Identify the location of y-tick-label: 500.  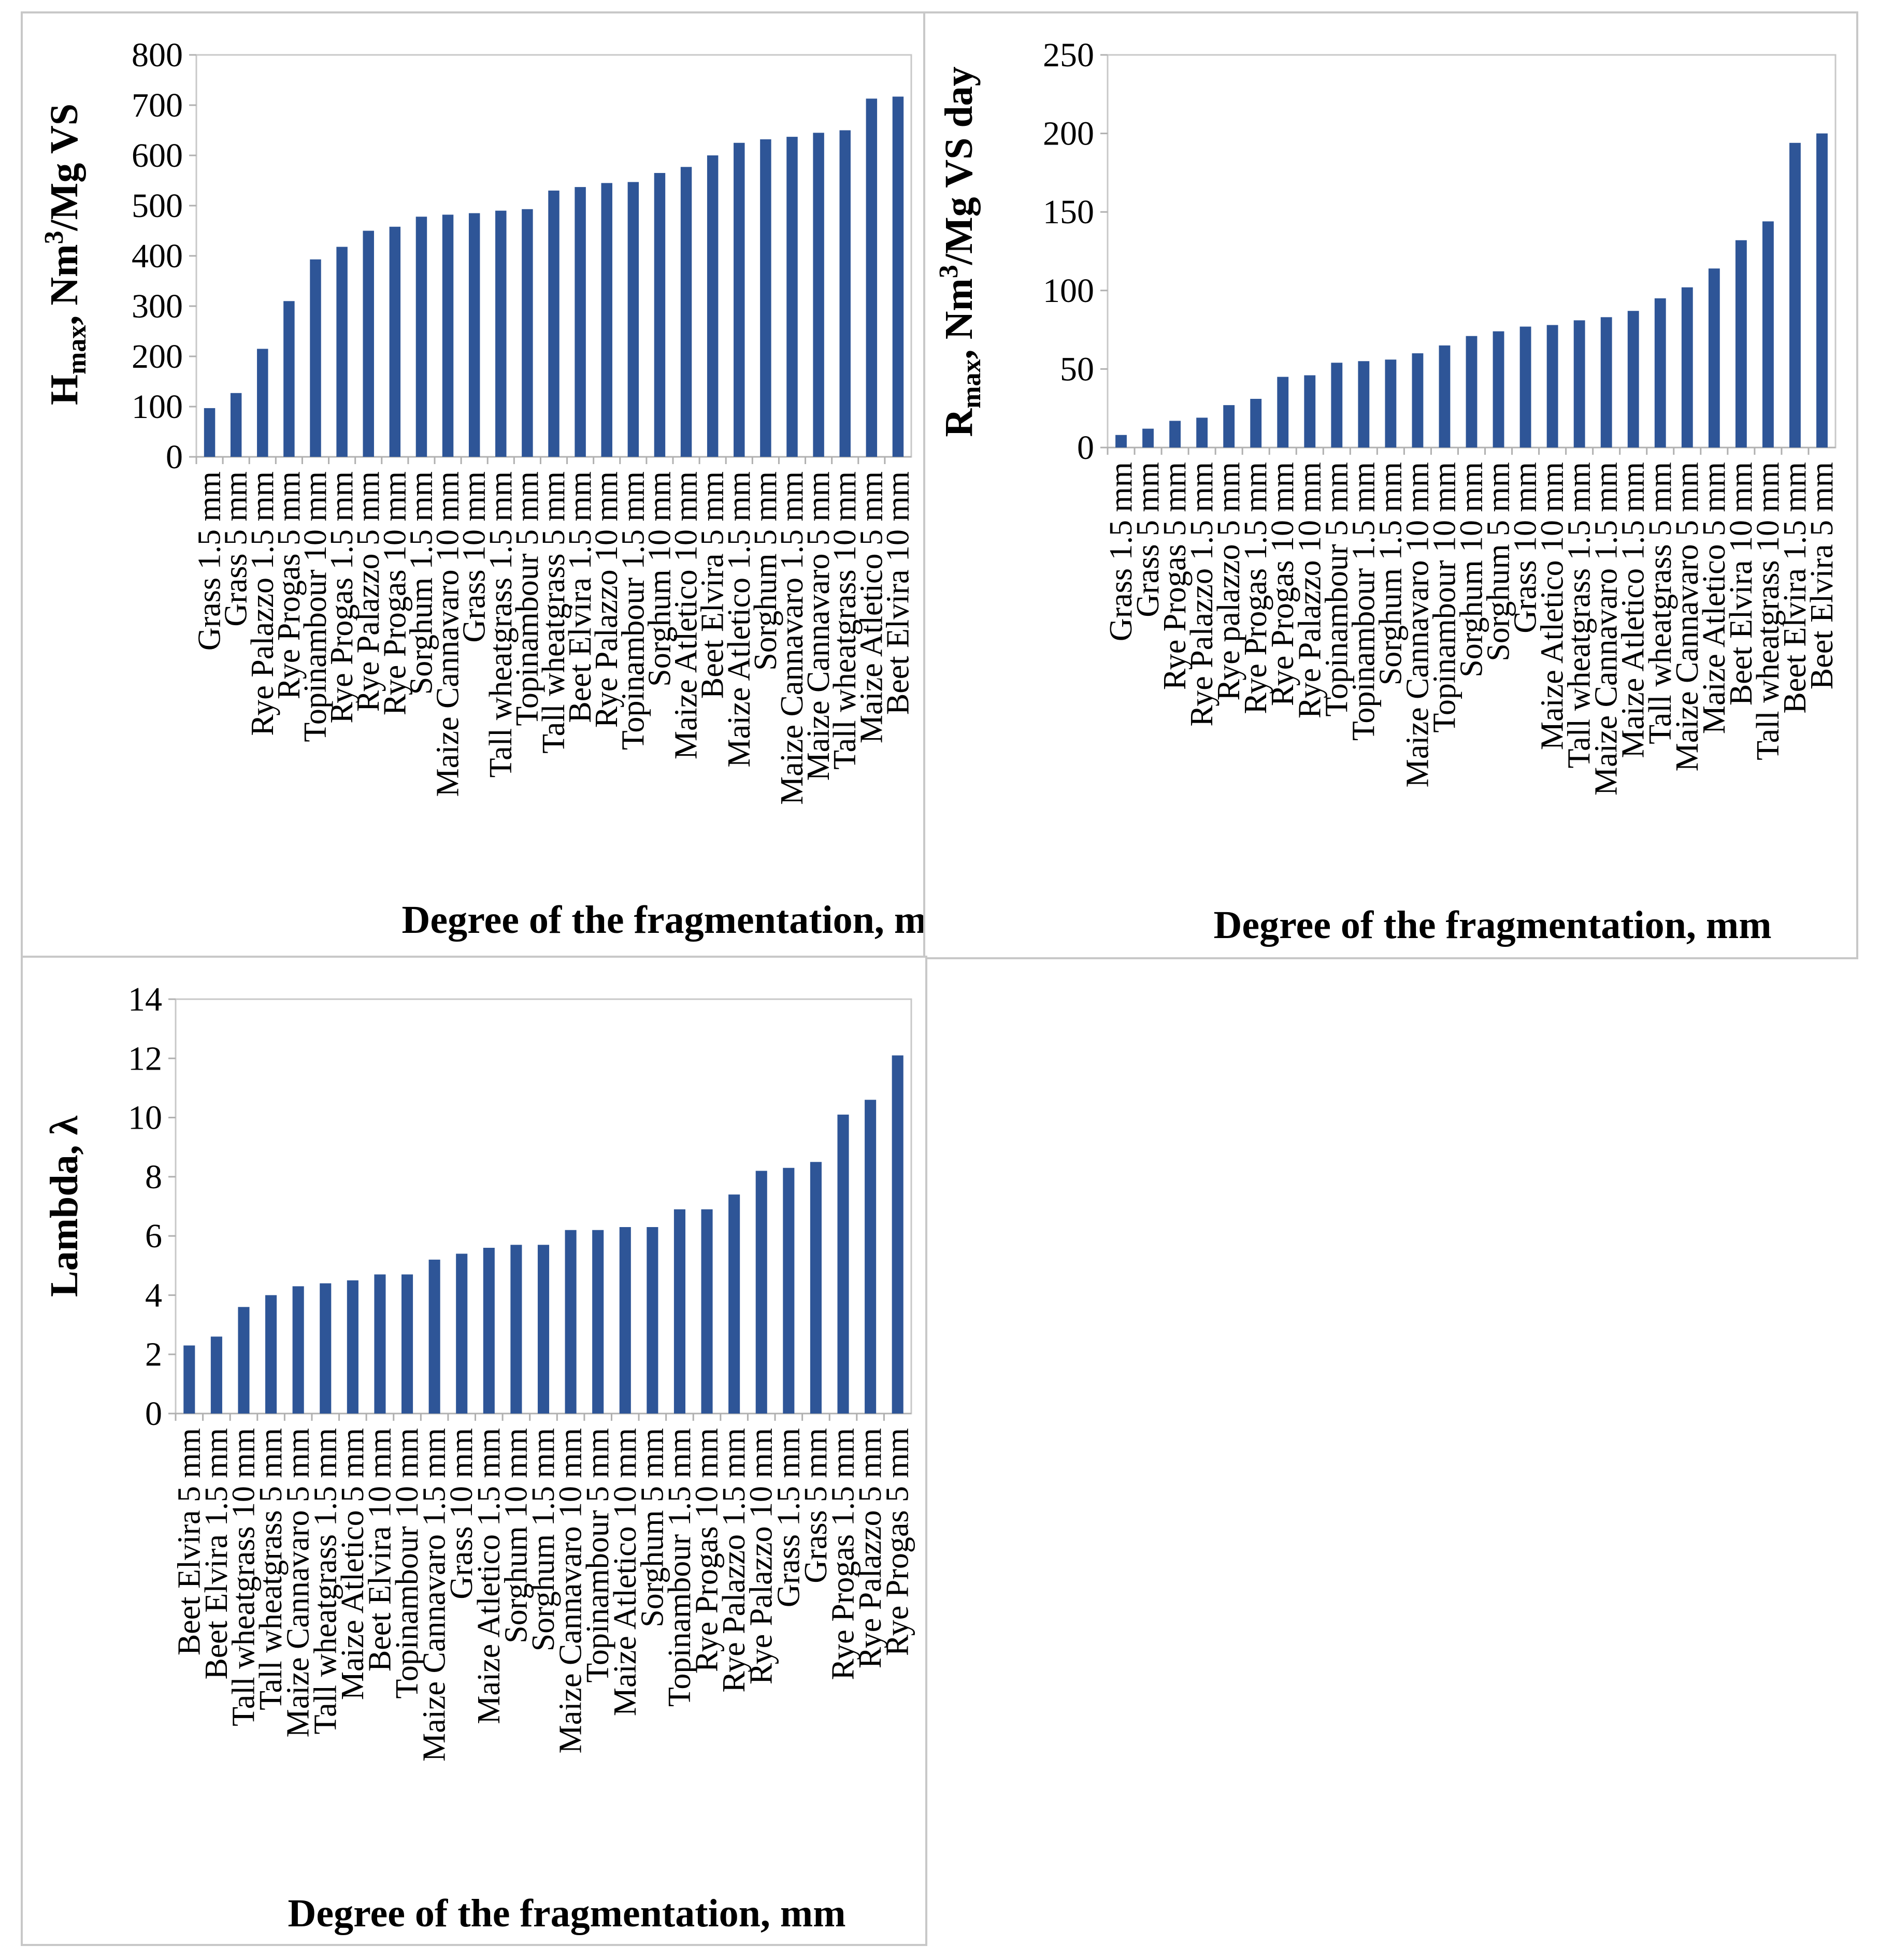
(157, 206).